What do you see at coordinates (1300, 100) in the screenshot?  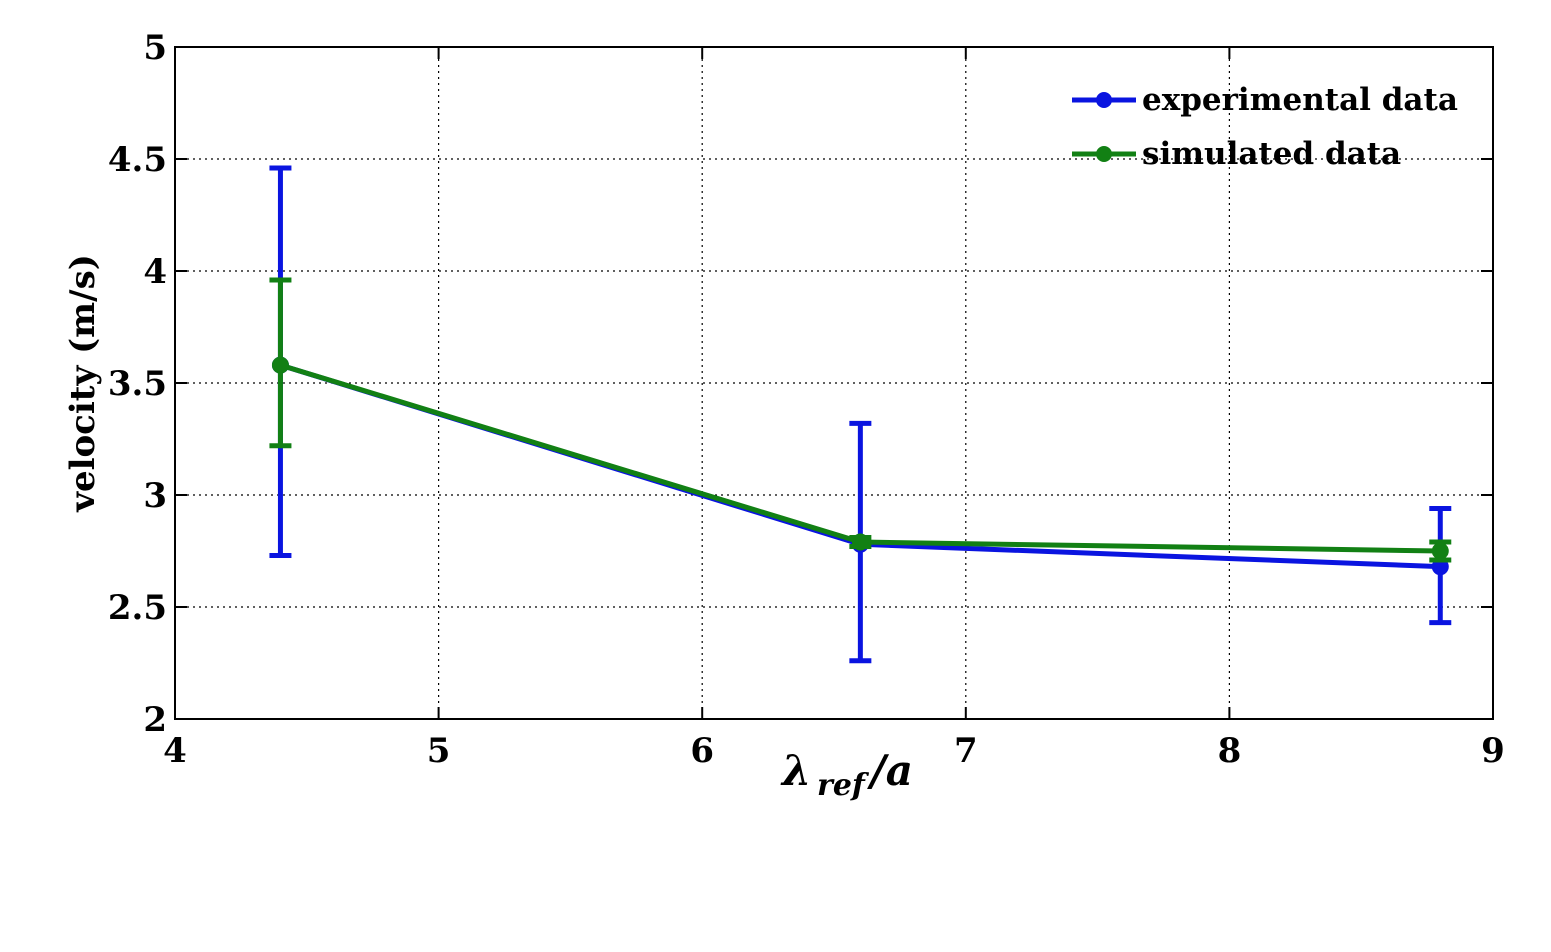 I see `legend-label: experimental data` at bounding box center [1300, 100].